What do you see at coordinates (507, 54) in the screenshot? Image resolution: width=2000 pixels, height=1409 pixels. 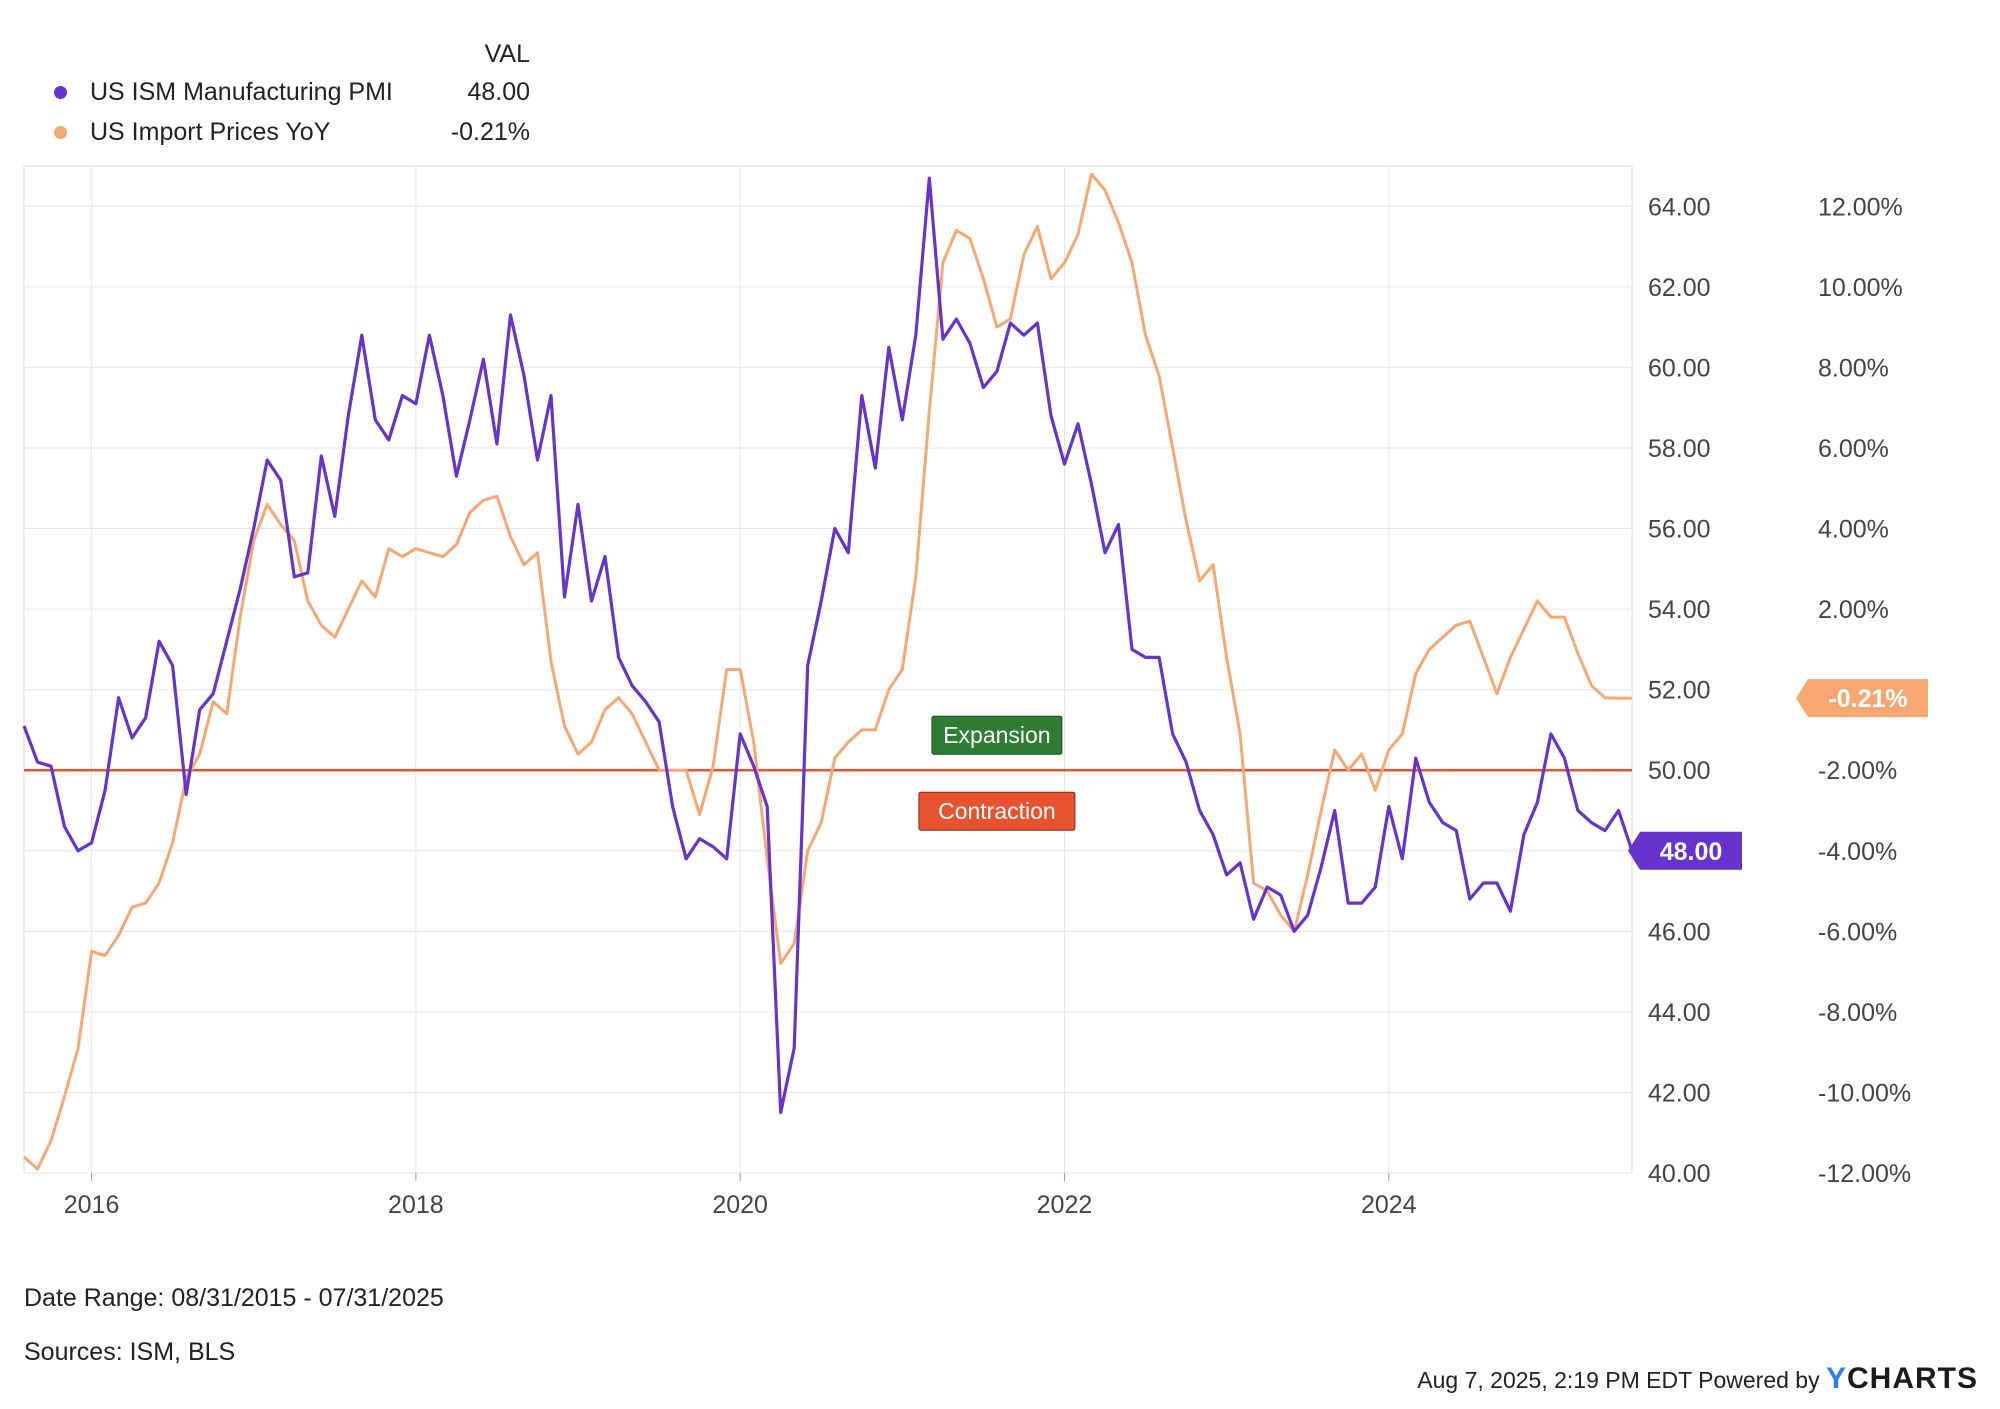 I see `legend-header: VAL` at bounding box center [507, 54].